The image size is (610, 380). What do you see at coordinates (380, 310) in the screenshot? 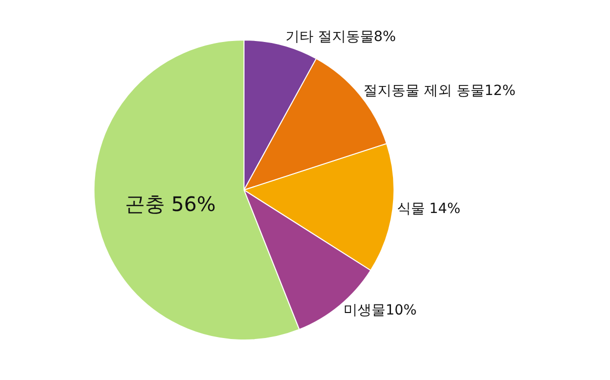
I see `slice-label: 미생물10%` at bounding box center [380, 310].